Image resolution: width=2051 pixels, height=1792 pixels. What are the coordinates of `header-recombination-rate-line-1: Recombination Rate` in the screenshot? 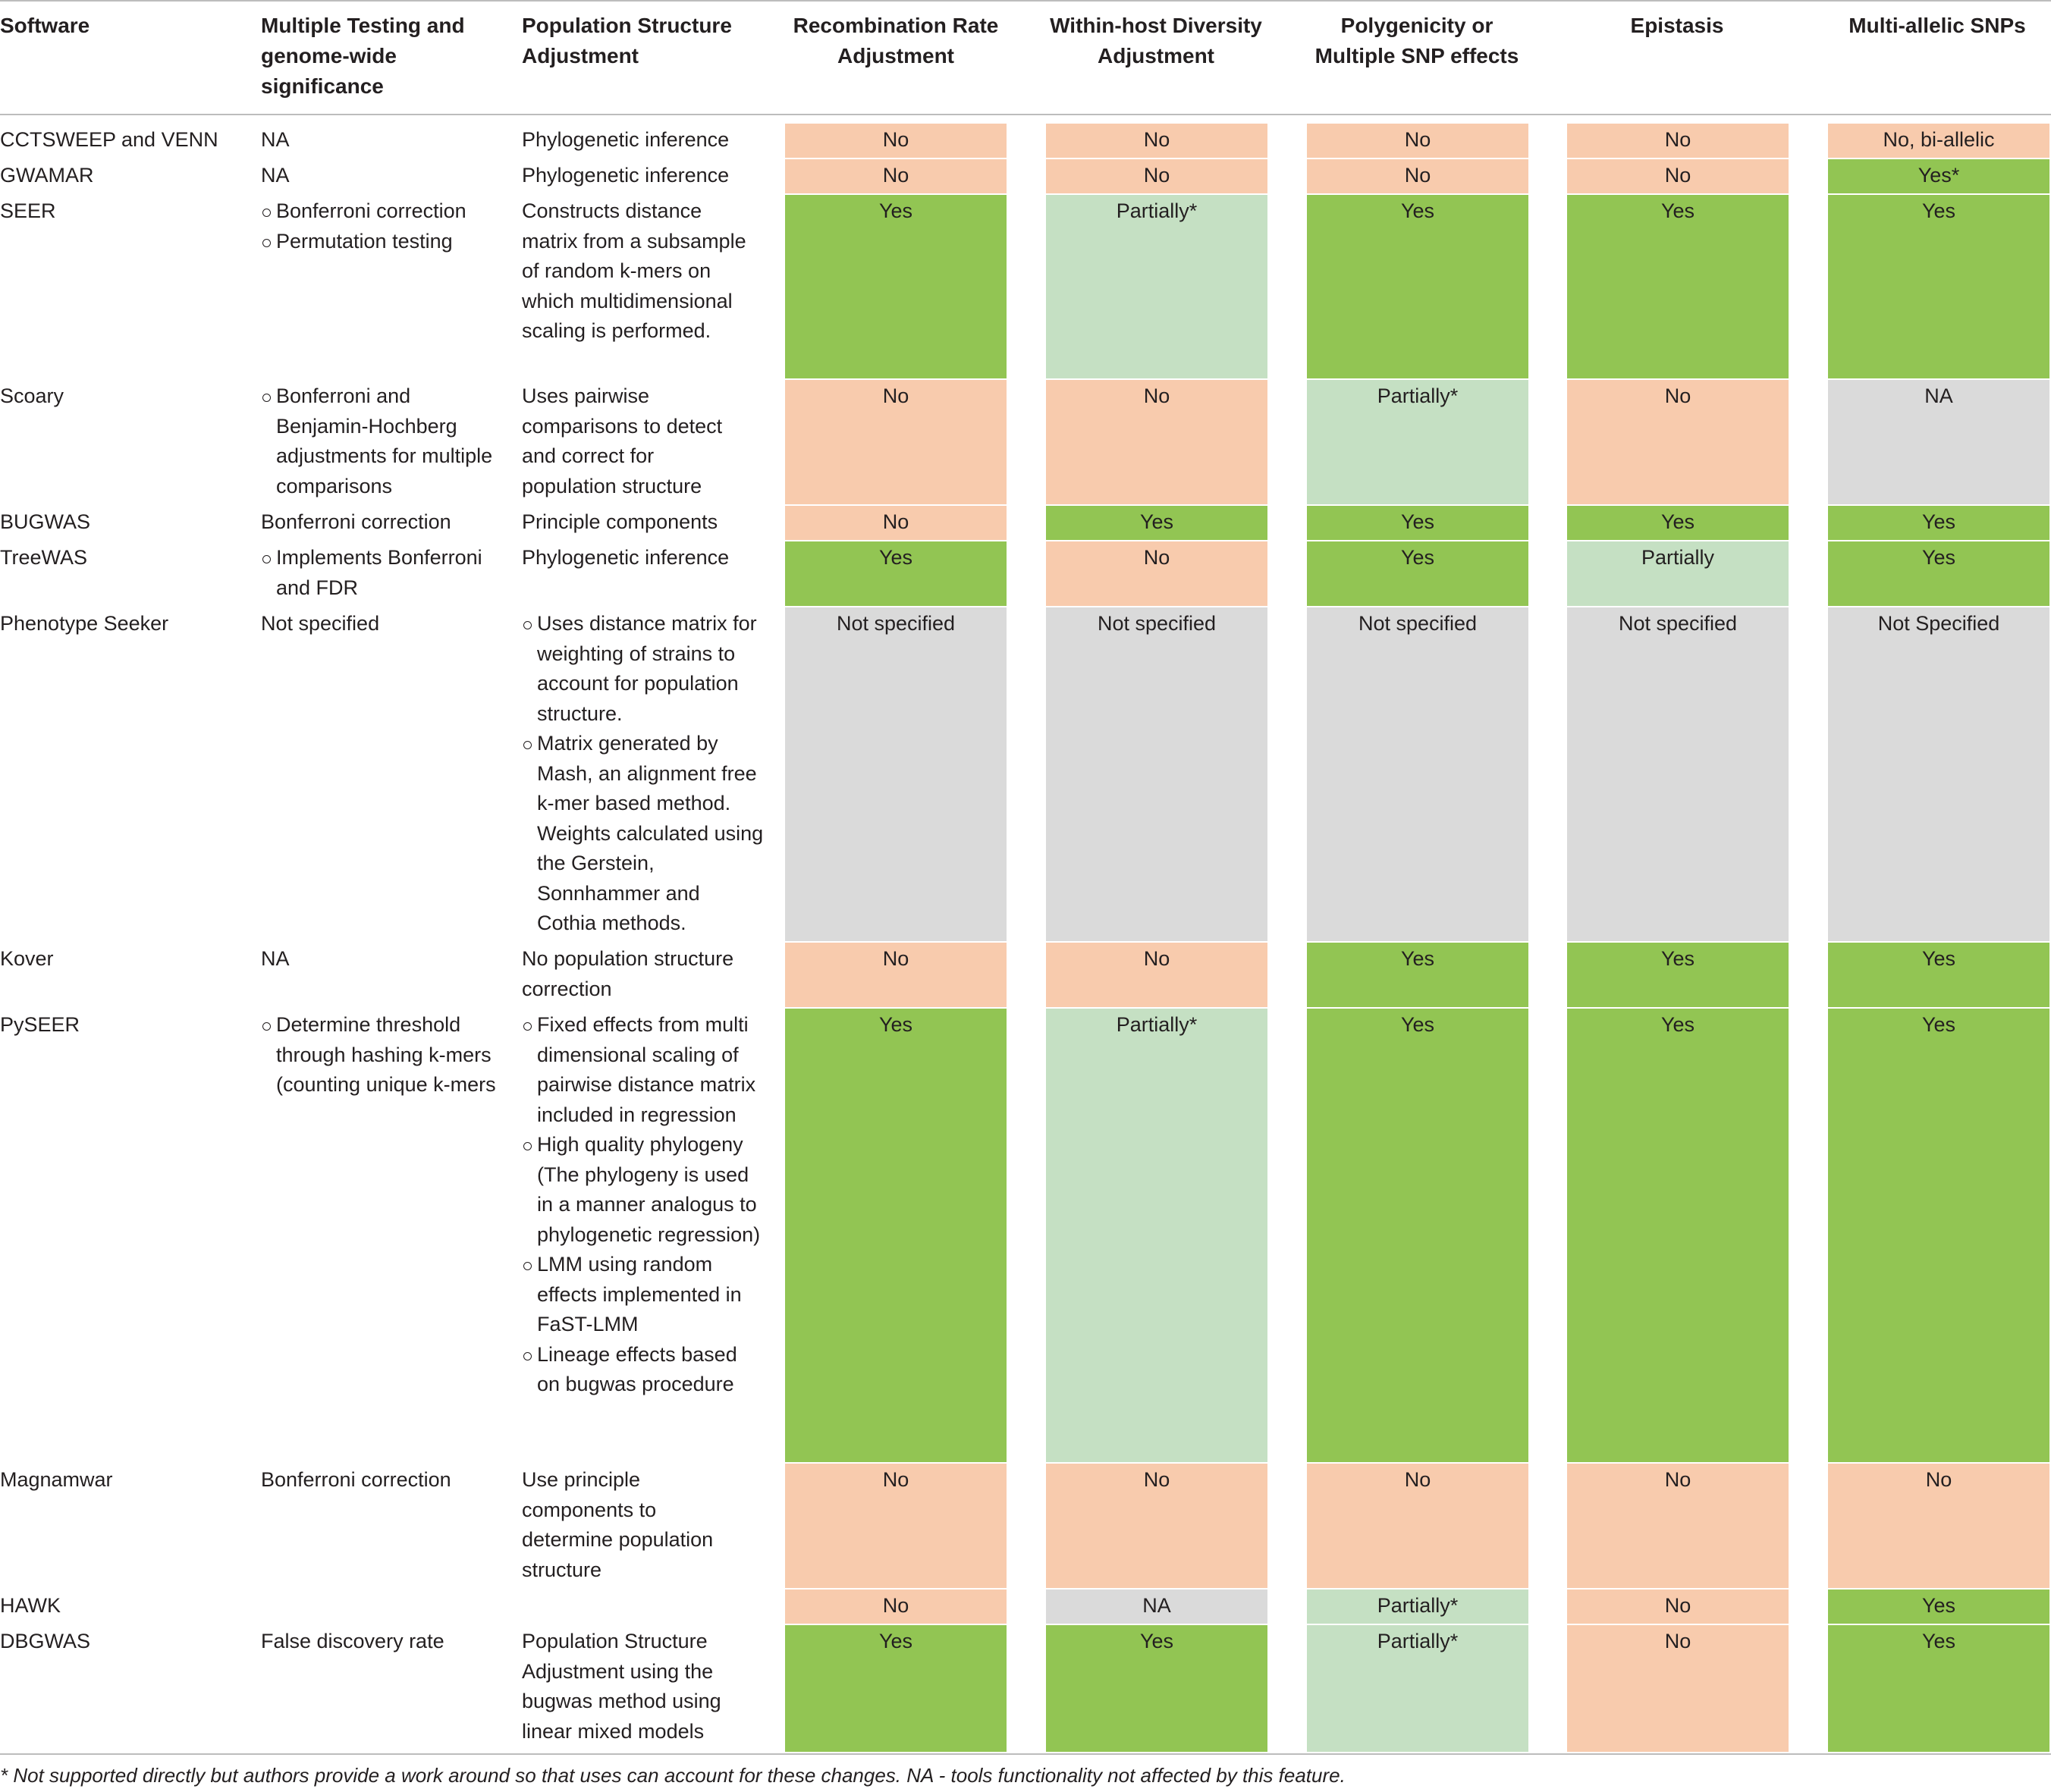 It's located at (896, 25).